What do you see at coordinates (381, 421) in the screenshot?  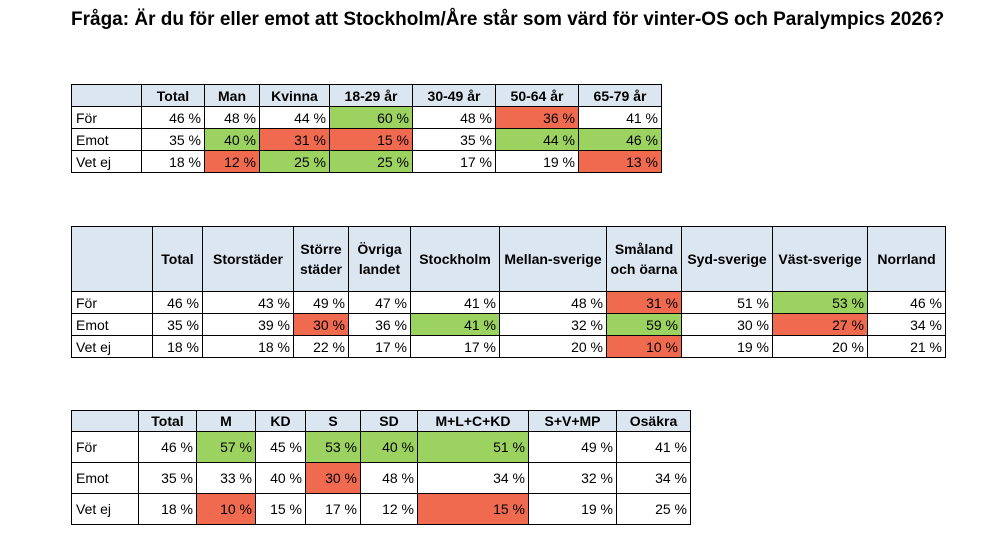 I see `header-row: Total M KD S SD M+L+C+KD S+V+MP Osäkra` at bounding box center [381, 421].